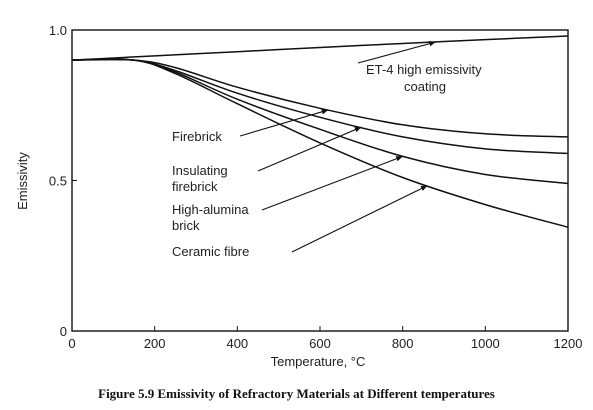 Image resolution: width=593 pixels, height=410 pixels. I want to click on x-tick-label: 200, so click(155, 343).